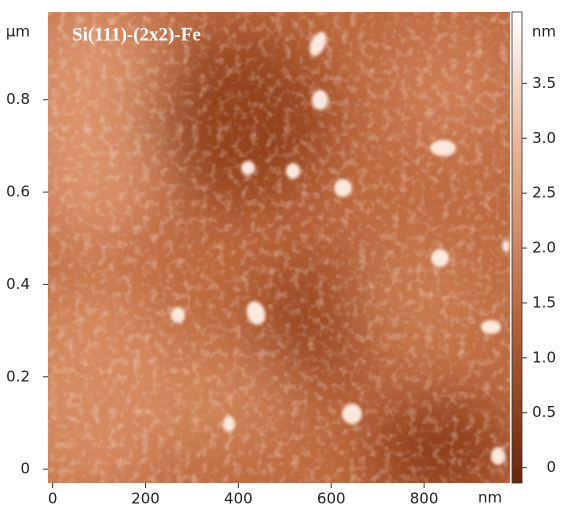 Image resolution: width=563 pixels, height=514 pixels. I want to click on y-tick-label: 0, so click(25, 469).